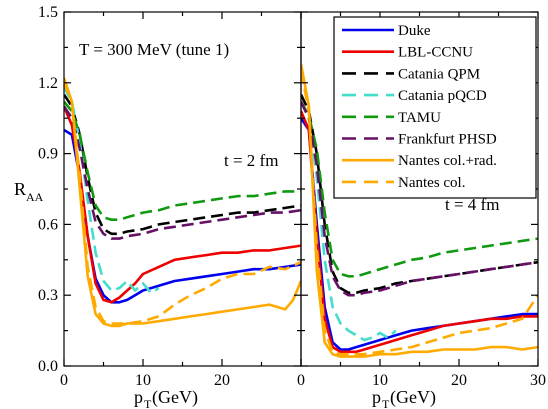  Describe the element at coordinates (35, 197) in the screenshot. I see `y-axis-label-subscript: AA` at that location.